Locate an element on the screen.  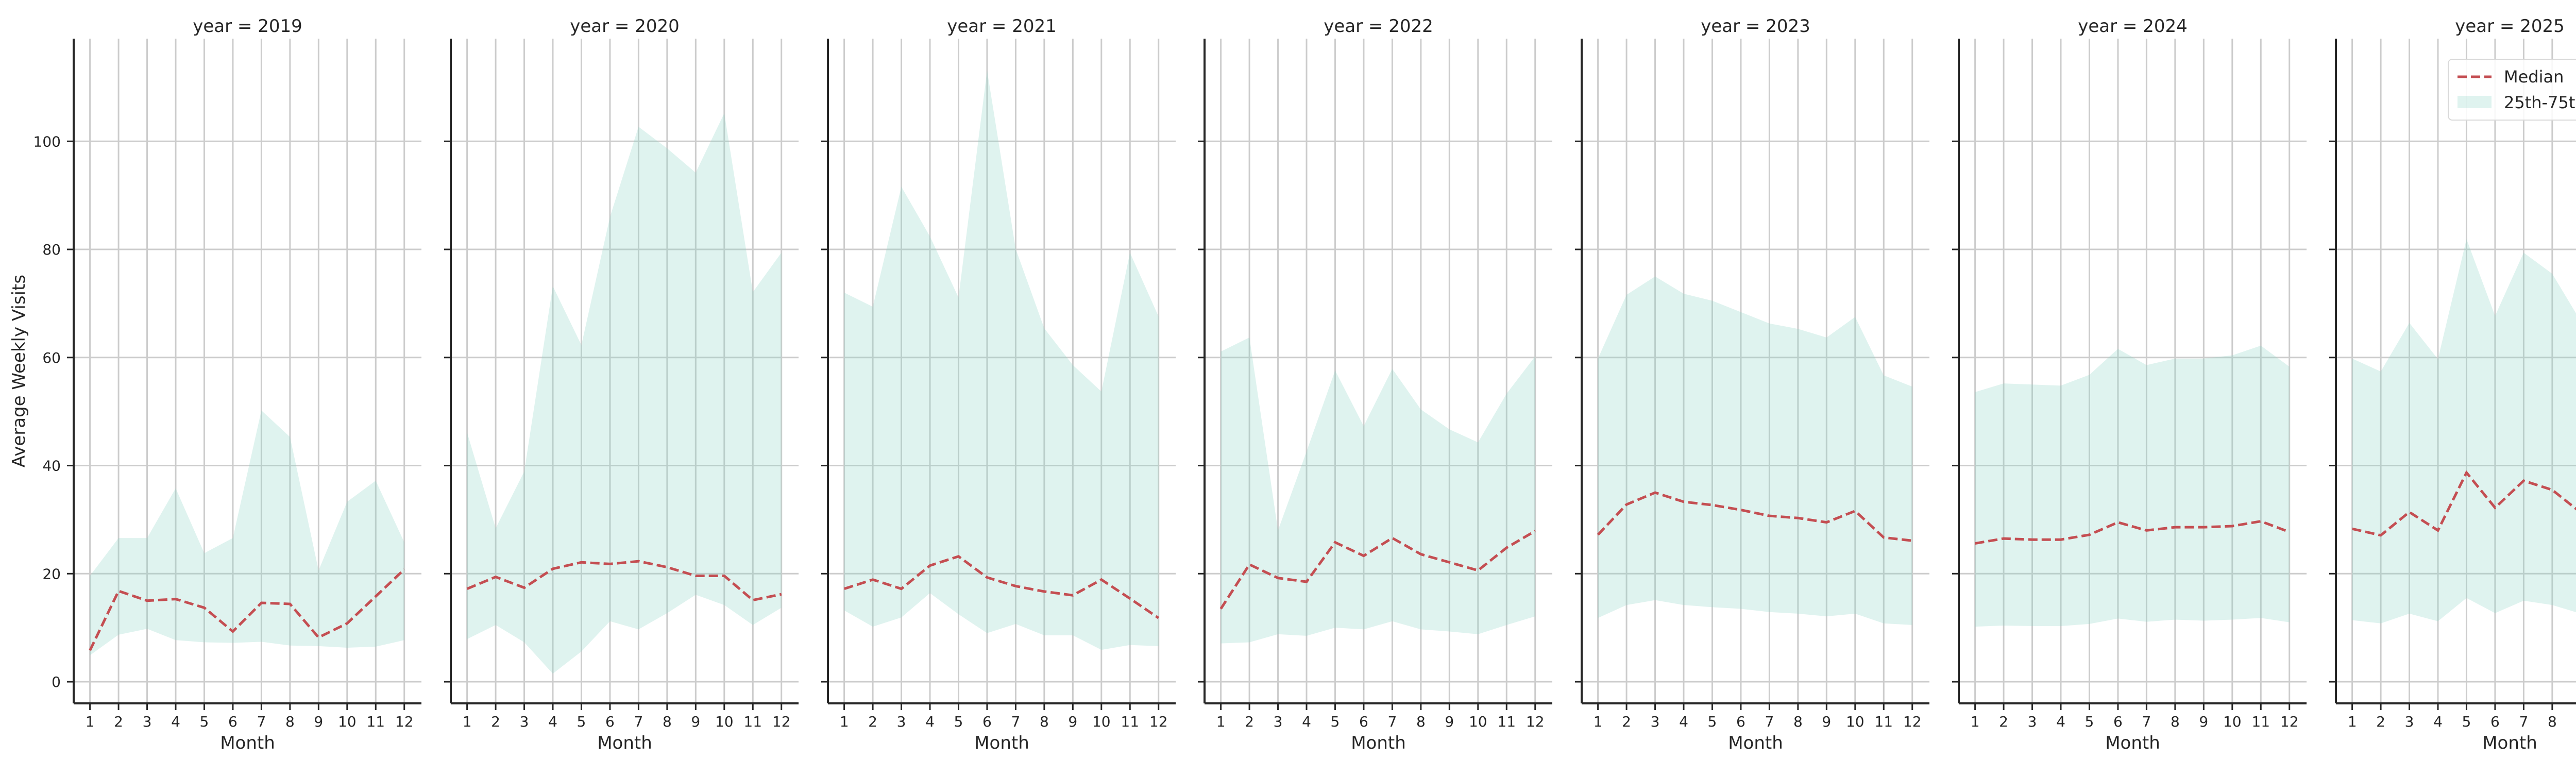
facet-title: year = 2025 is located at coordinates (2509, 26).